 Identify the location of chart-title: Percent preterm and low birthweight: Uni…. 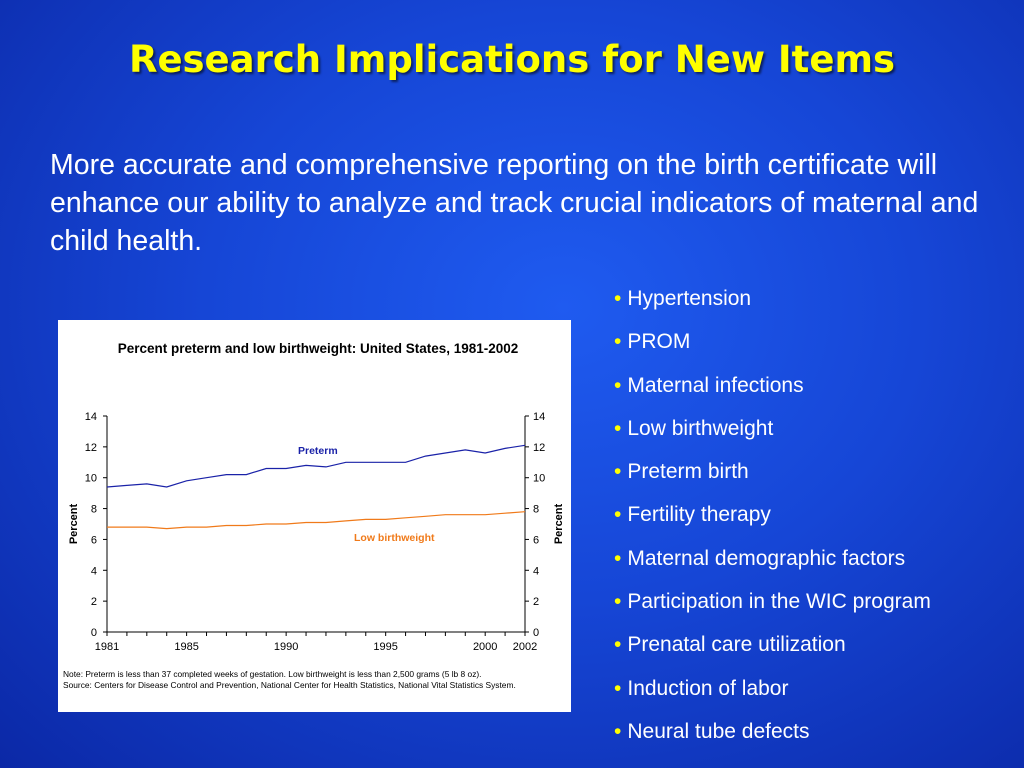
(318, 348).